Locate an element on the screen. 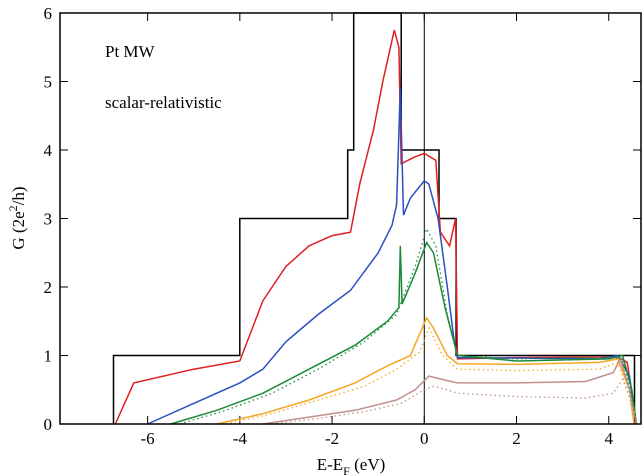 The image size is (643, 476). x-tick-label: -4 is located at coordinates (240, 438).